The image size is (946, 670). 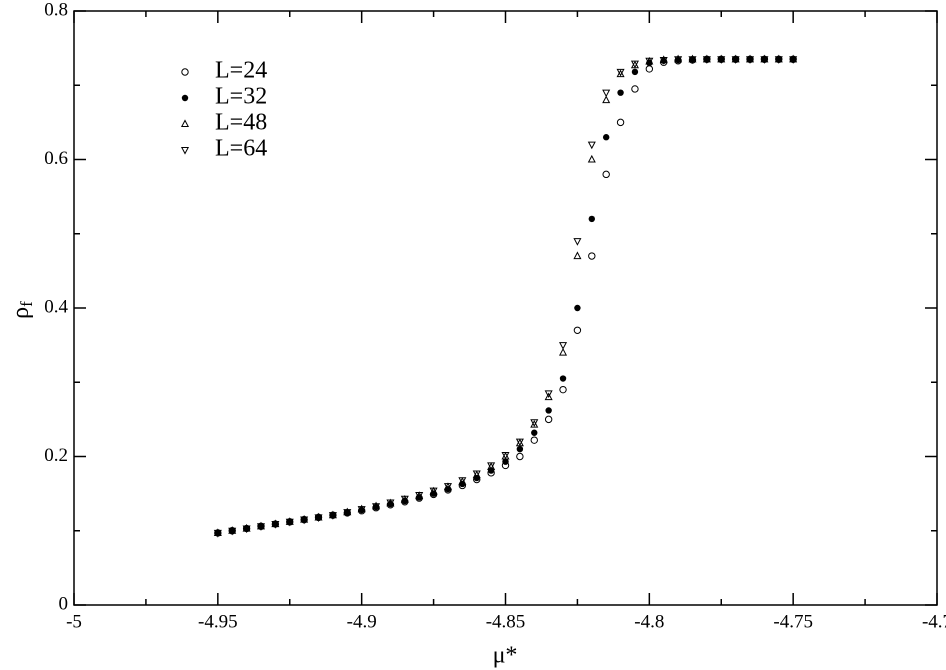 I want to click on y-tick-label: 0.8, so click(x=56, y=10).